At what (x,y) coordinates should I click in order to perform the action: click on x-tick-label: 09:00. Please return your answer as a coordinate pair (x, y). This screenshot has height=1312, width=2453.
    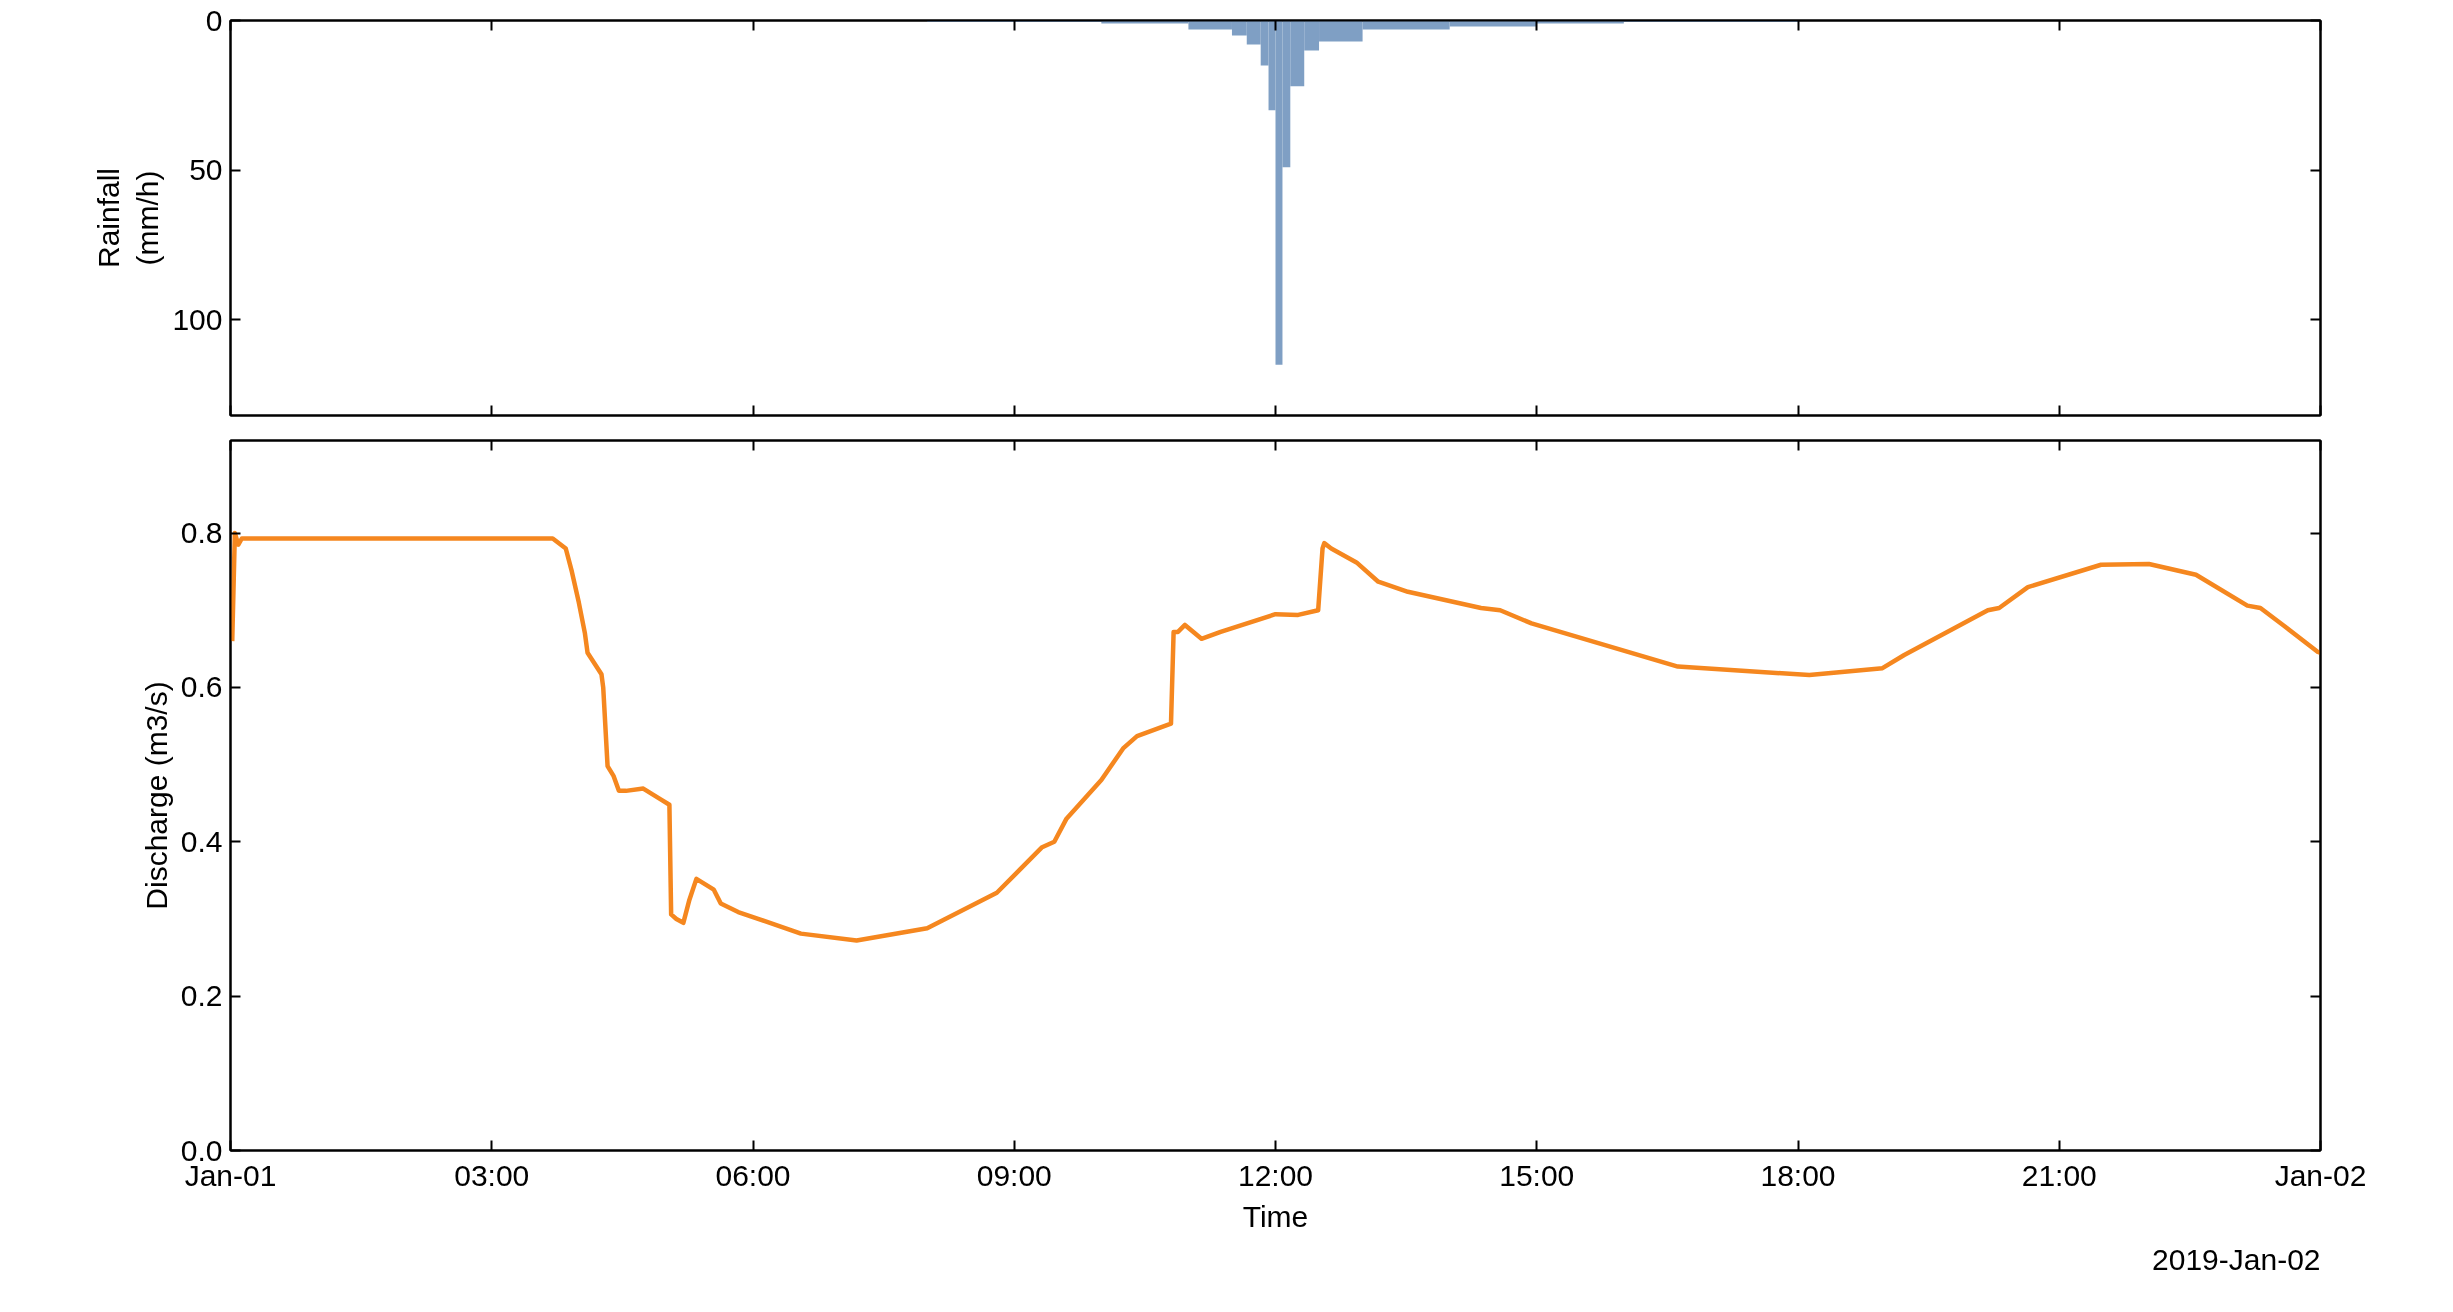
    Looking at the image, I should click on (1014, 1175).